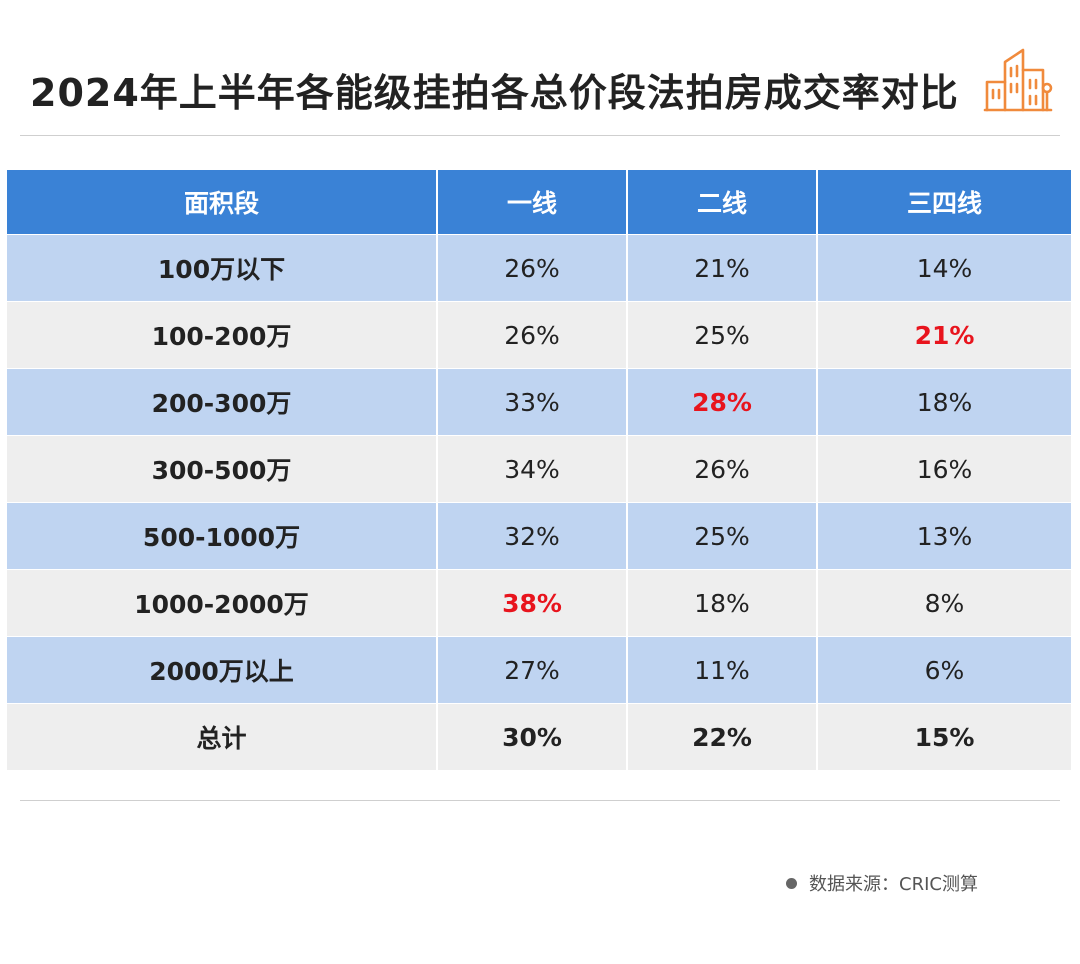 This screenshot has height=964, width=1080. What do you see at coordinates (944, 268) in the screenshot?
I see `value-cell: 14%` at bounding box center [944, 268].